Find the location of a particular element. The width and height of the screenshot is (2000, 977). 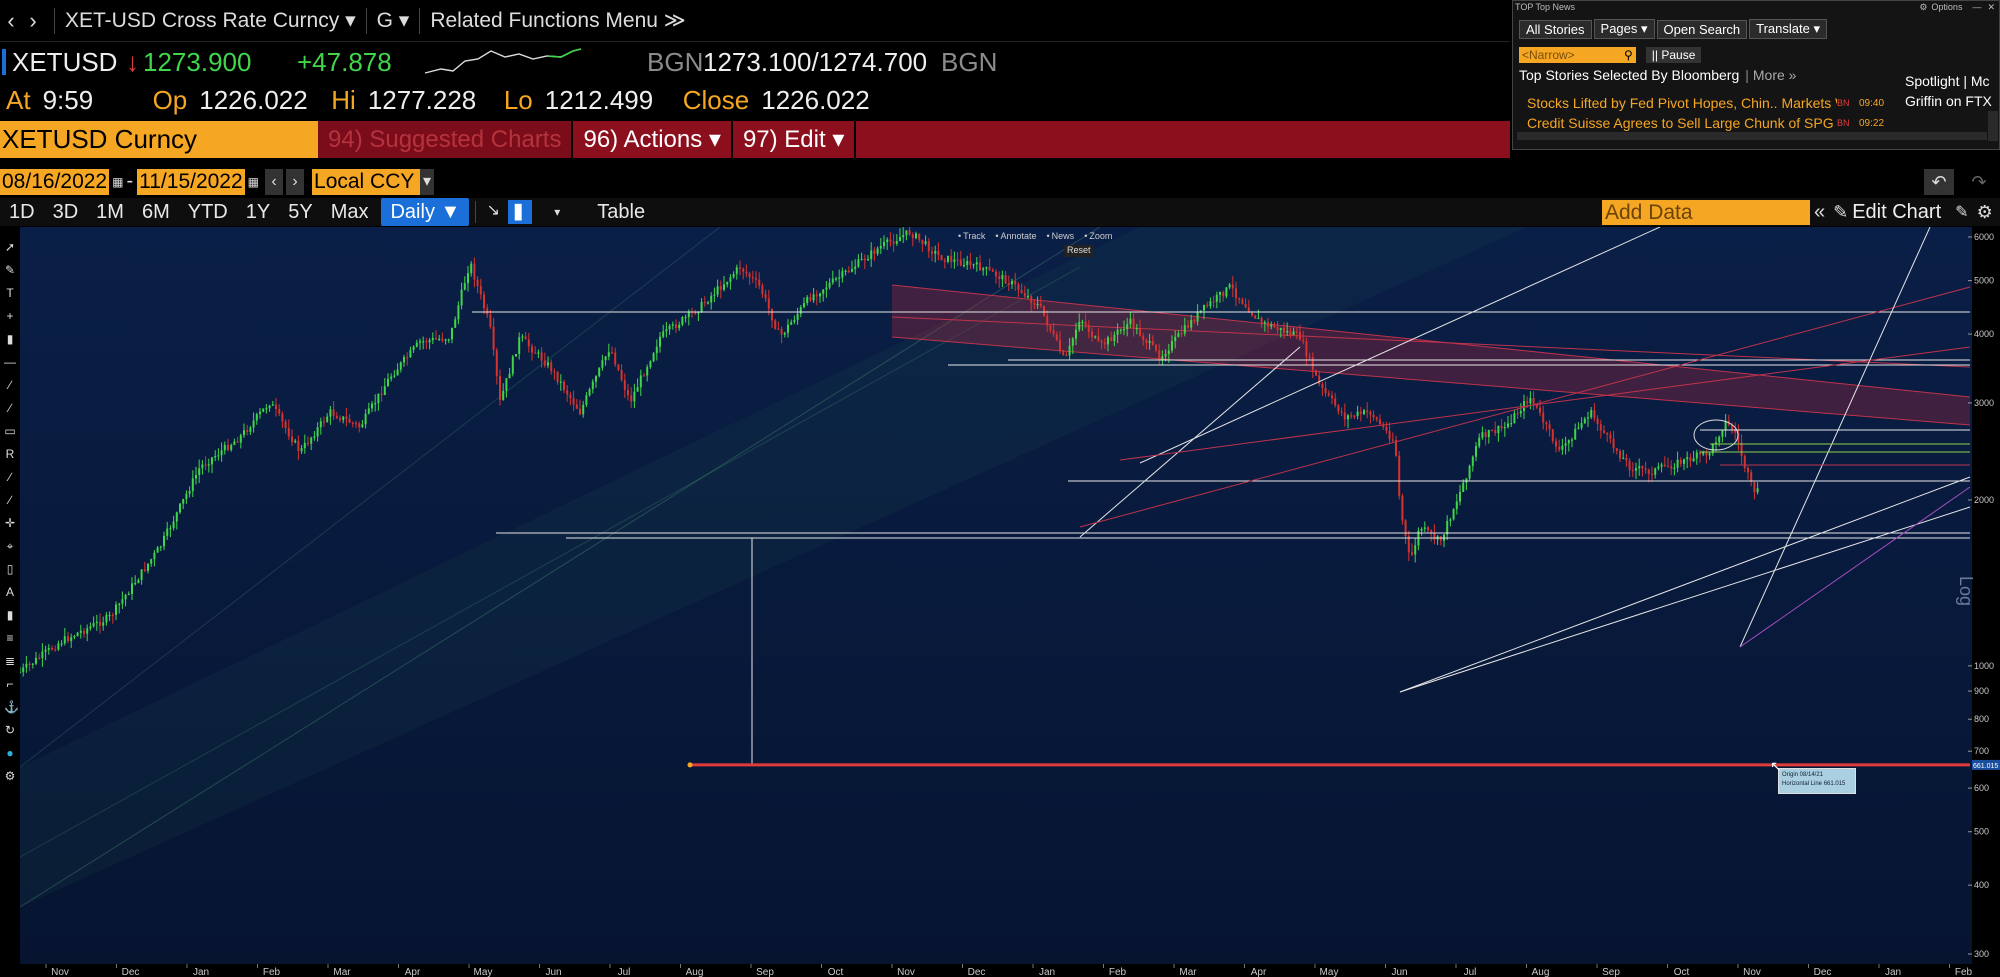

link-tool-icon: ⌐ is located at coordinates (10, 684).